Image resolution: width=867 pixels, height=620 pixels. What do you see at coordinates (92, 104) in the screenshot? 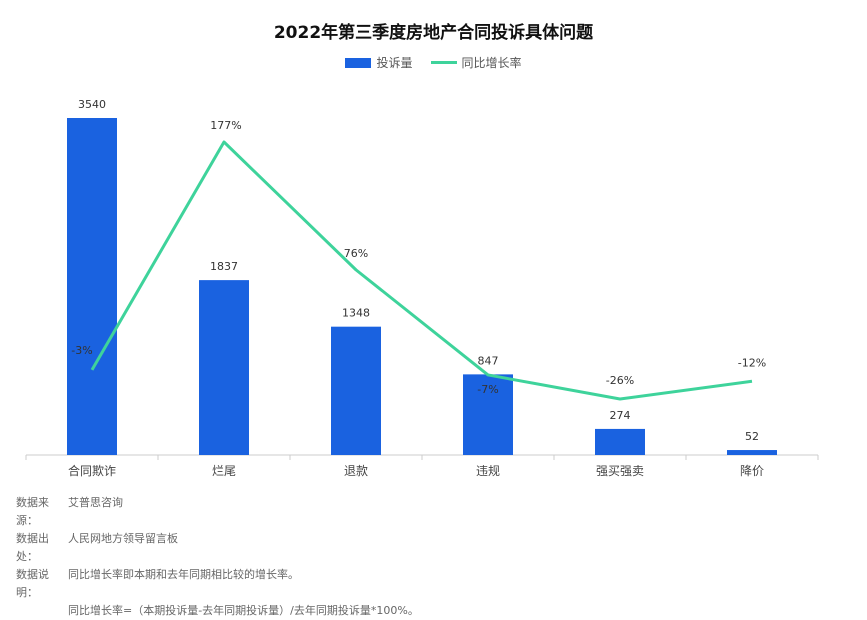
I see `bar-value-label: 3540` at bounding box center [92, 104].